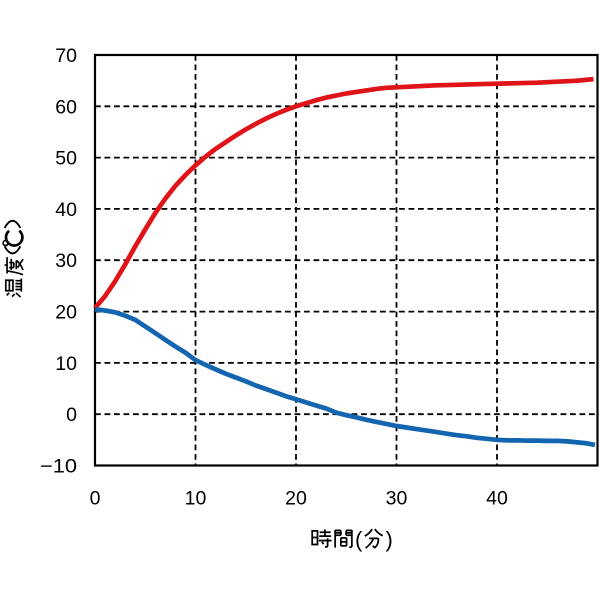 This screenshot has height=600, width=600. Describe the element at coordinates (66, 56) in the screenshot. I see `svg-text: 70` at that location.